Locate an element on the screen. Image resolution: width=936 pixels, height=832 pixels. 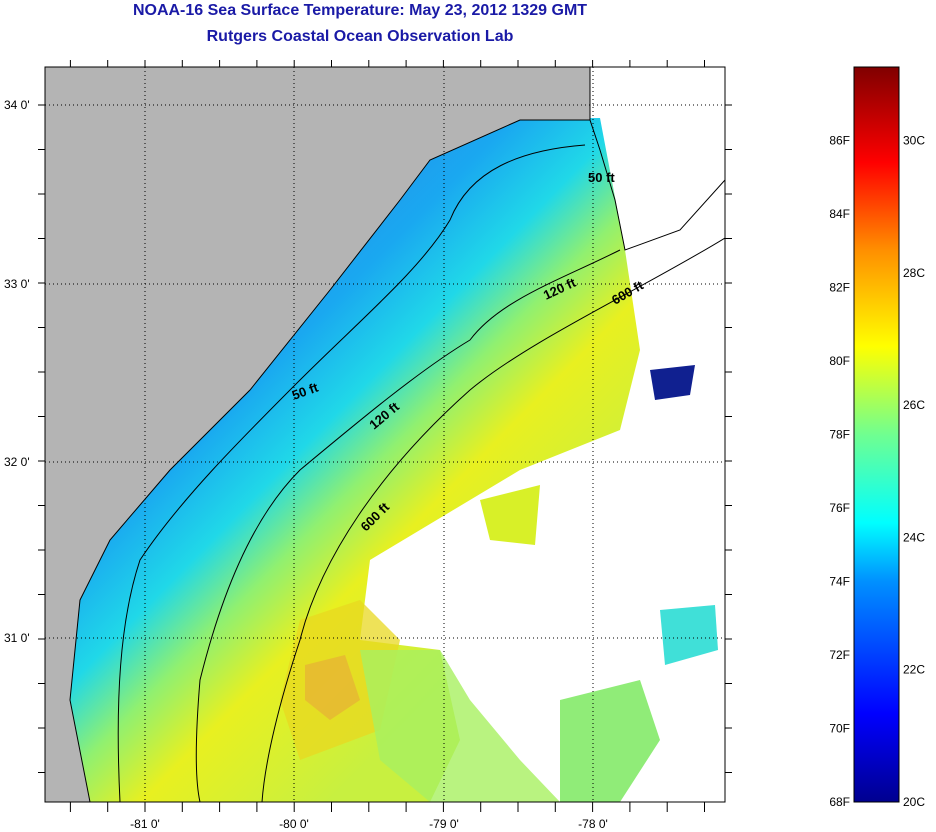
colorbar-f-label: 70F is located at coordinates (839, 729).